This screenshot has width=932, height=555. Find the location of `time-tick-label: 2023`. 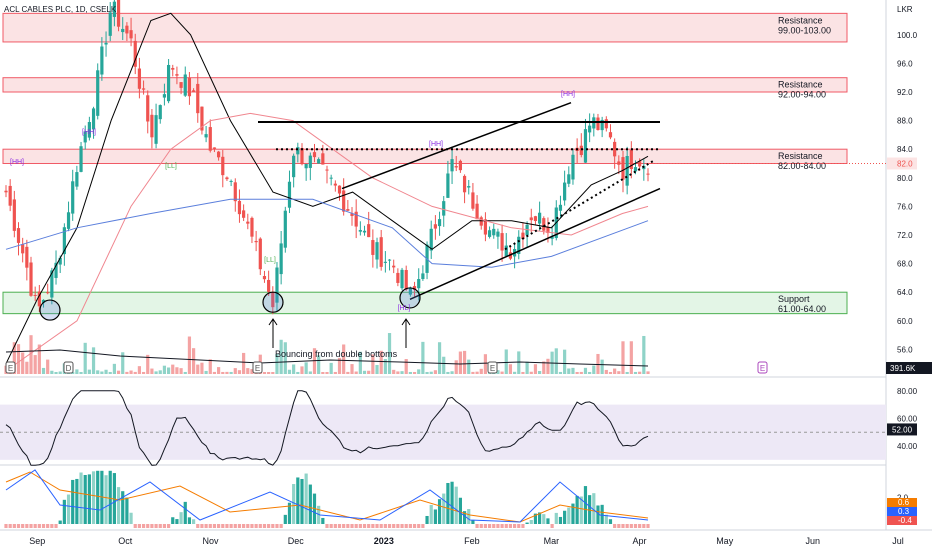

time-tick-label: 2023 is located at coordinates (384, 541).